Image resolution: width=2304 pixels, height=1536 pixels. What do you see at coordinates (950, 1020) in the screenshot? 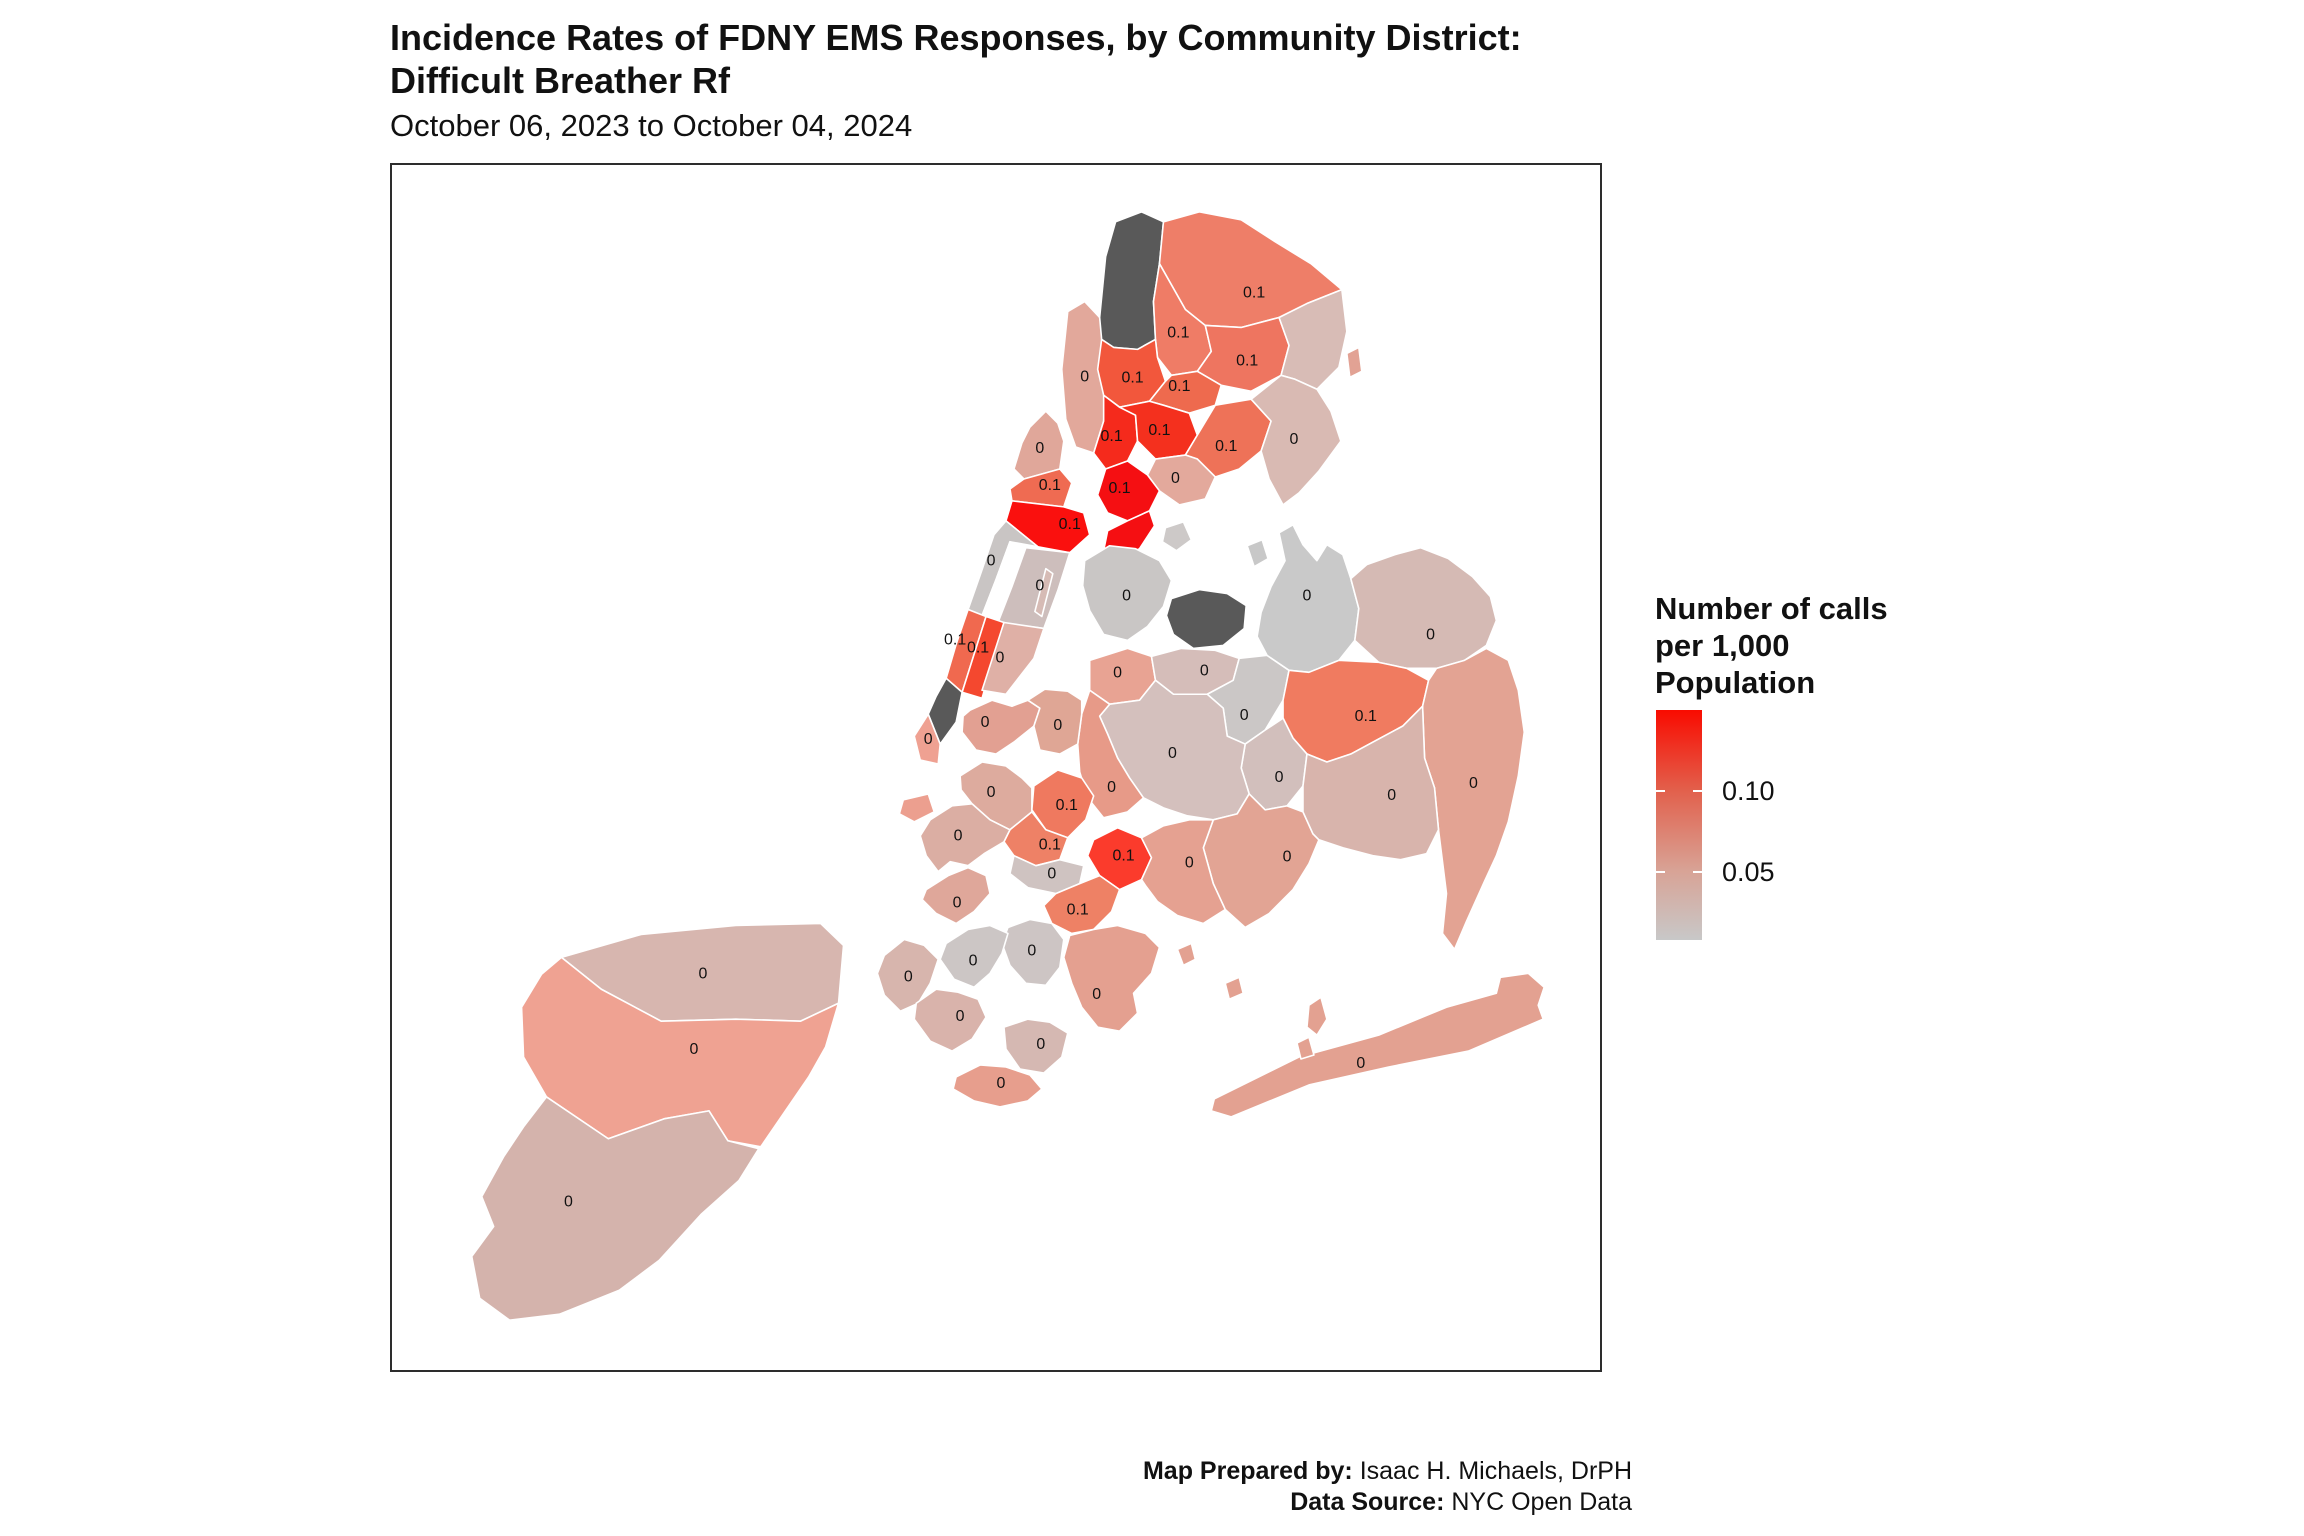
I see `district-bk-bensonhurst` at bounding box center [950, 1020].